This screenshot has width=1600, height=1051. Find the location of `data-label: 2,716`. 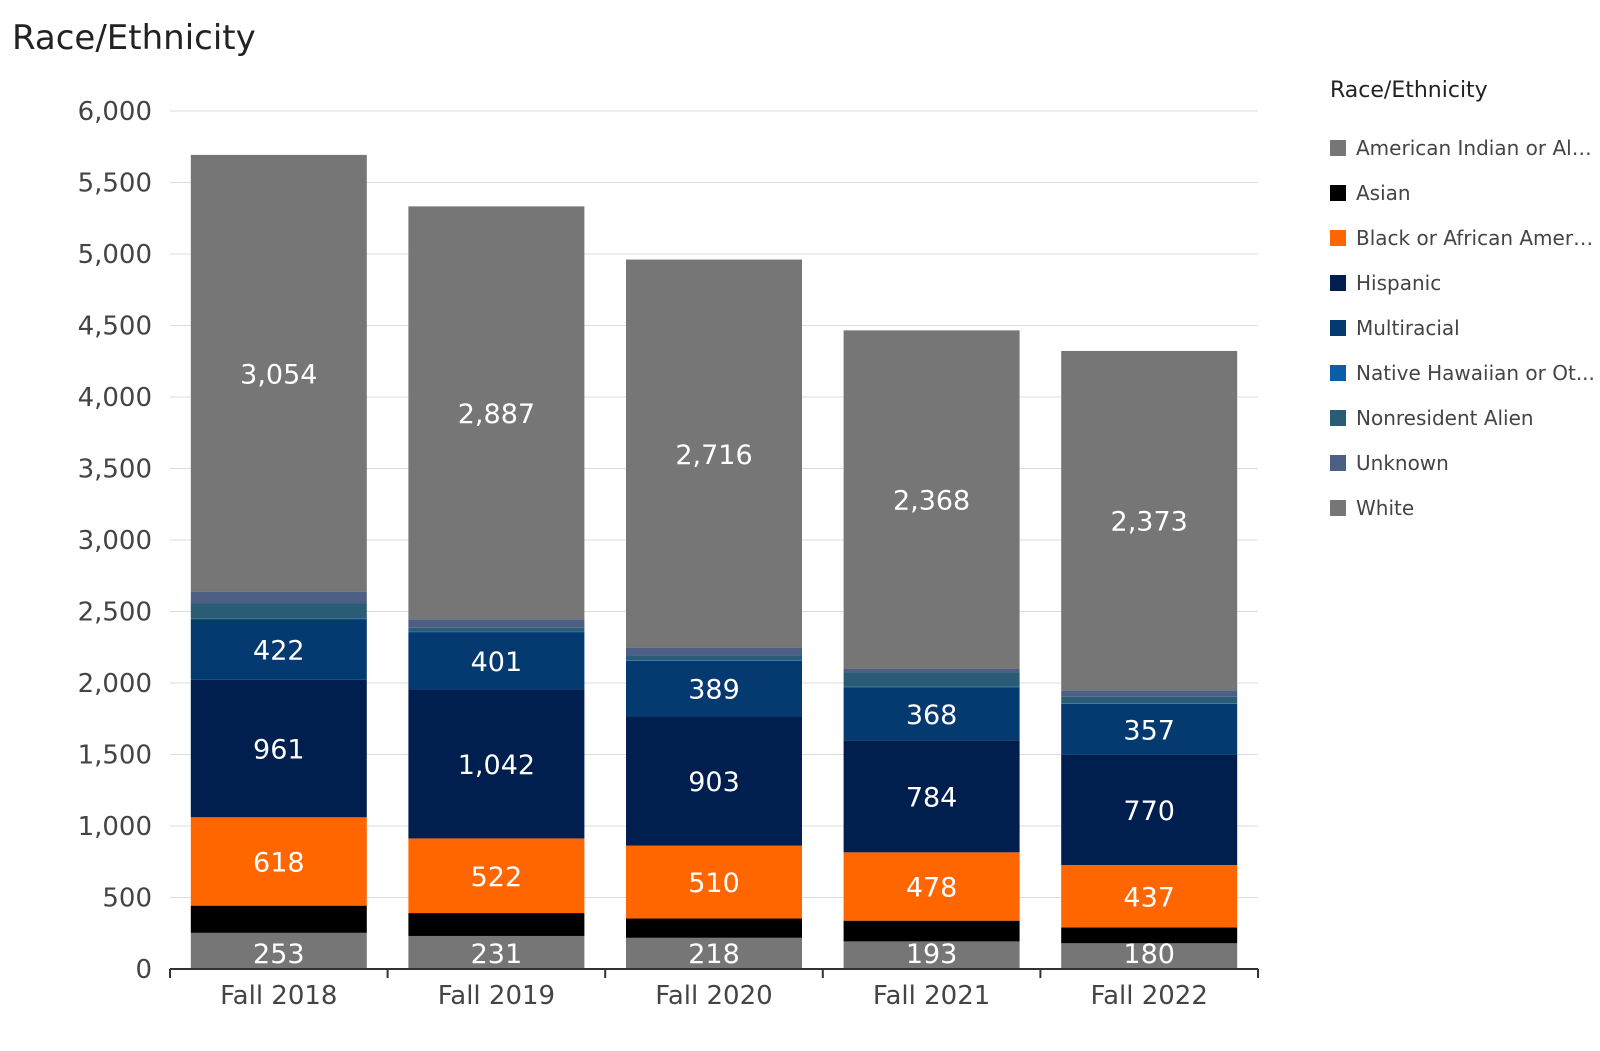

data-label: 2,716 is located at coordinates (713, 455).